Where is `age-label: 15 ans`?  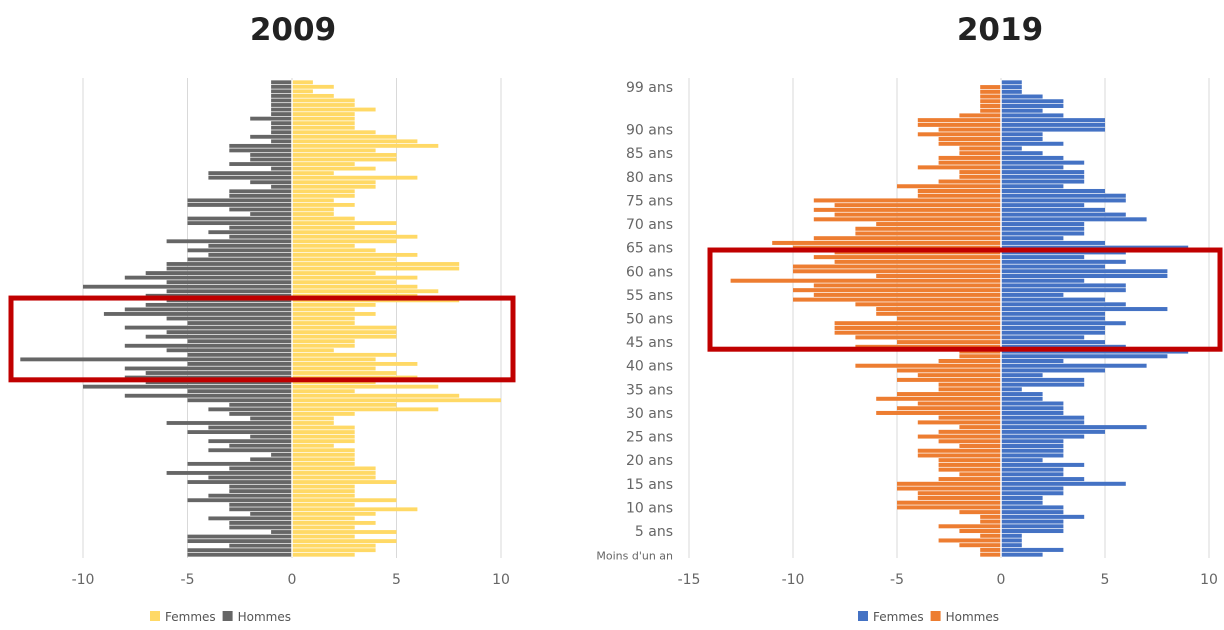
age-label: 15 ans is located at coordinates (649, 485).